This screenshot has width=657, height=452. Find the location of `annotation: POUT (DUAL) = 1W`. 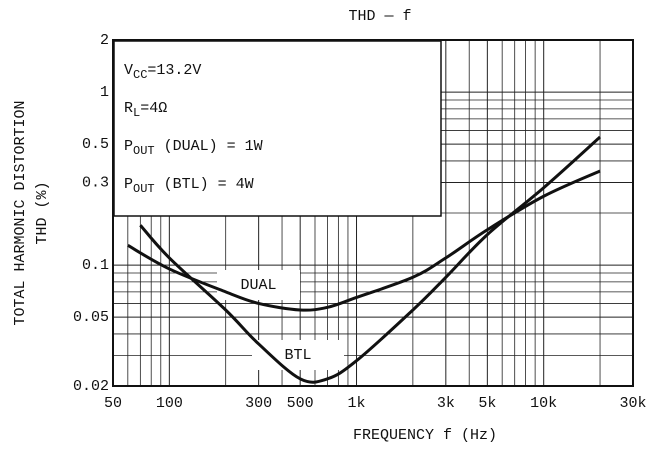

annotation: POUT (DUAL) = 1W is located at coordinates (193, 148).